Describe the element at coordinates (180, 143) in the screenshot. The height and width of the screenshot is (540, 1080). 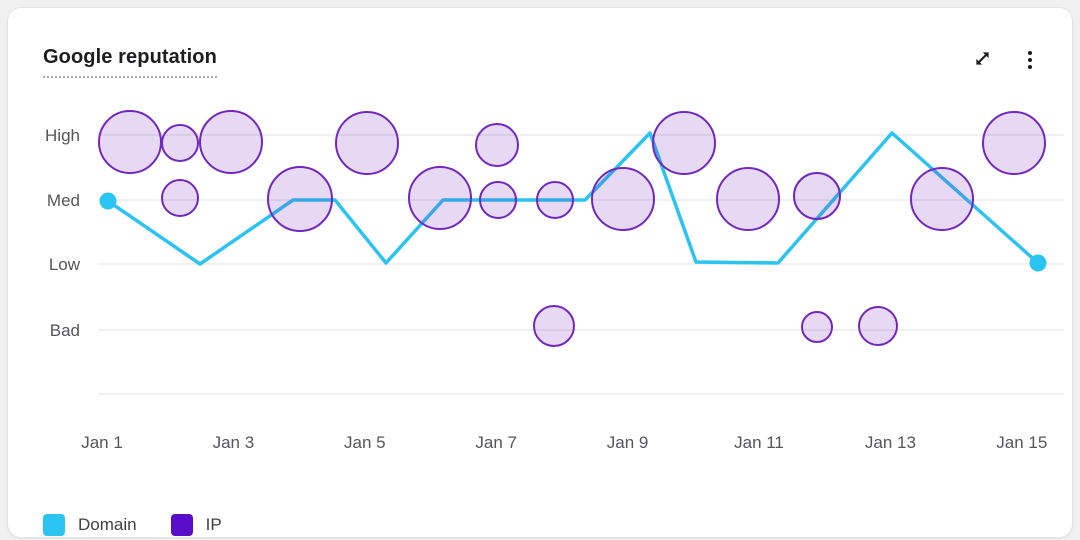
I see `ip-bubble-high-day2.2` at that location.